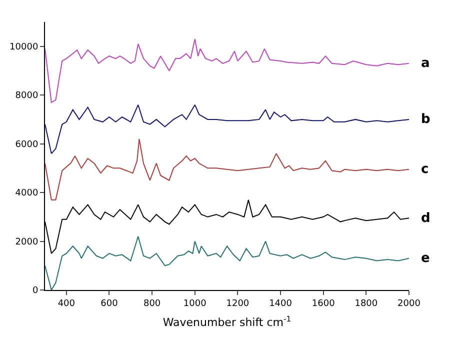  I want to click on y-tick-label: 2000, so click(26, 242).